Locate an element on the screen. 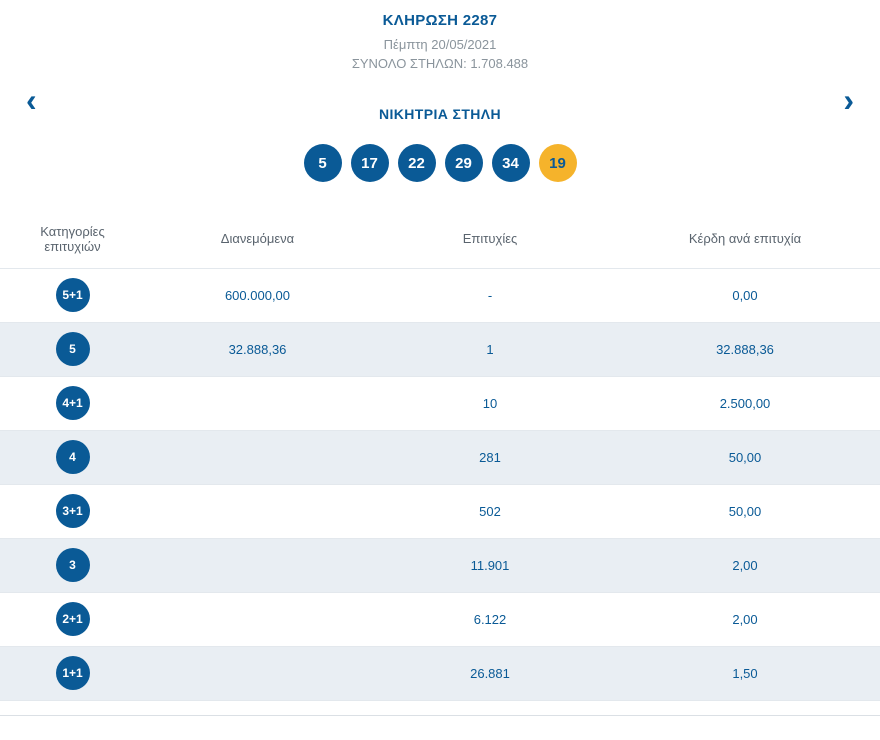 Image resolution: width=880 pixels, height=740 pixels. category-badge: 5+1 is located at coordinates (72, 295).